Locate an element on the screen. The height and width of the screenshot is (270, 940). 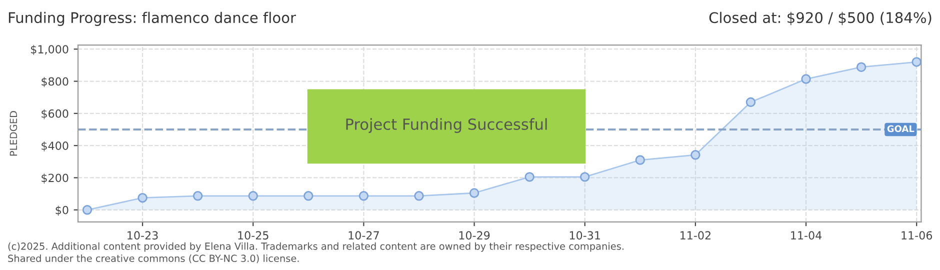
x-tick-label: 10-27 is located at coordinates (363, 235).